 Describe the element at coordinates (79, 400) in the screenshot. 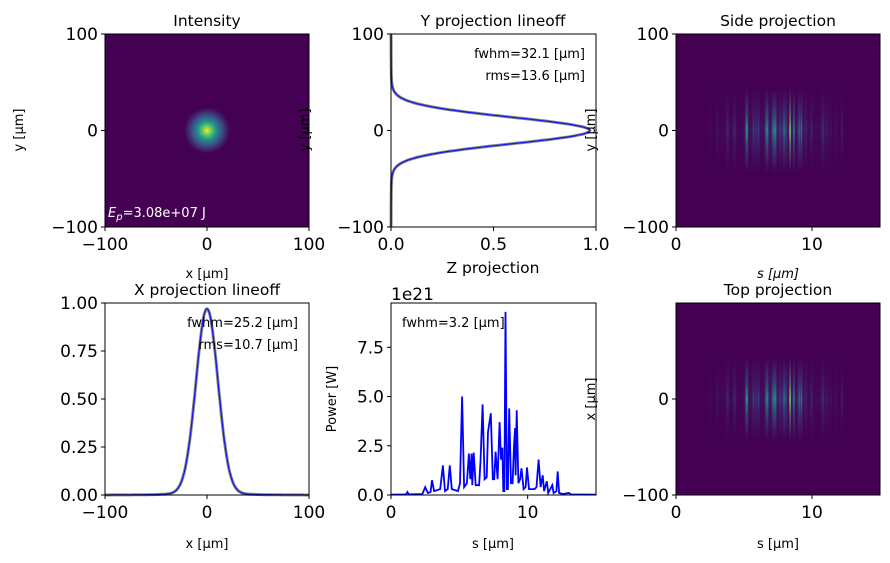

I see `y-tick-label: 0.50` at that location.